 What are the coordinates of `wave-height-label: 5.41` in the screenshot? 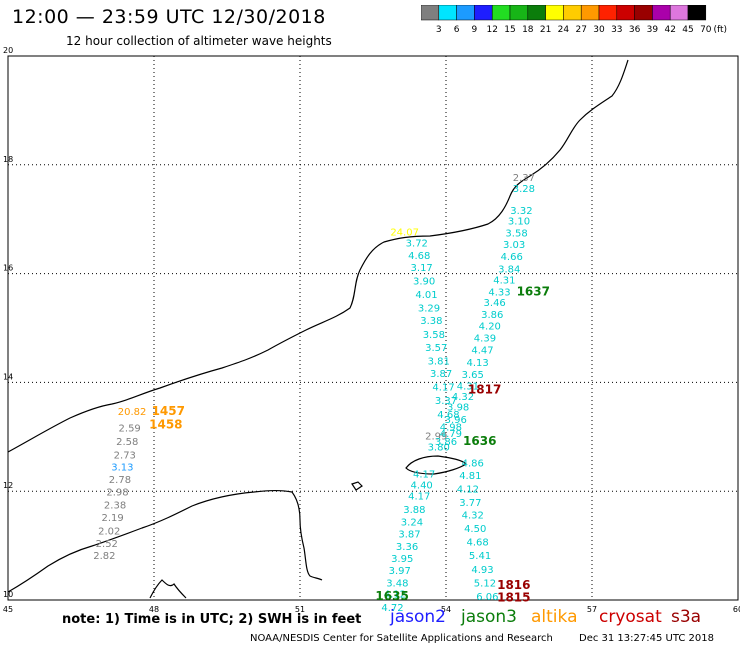 It's located at (480, 556).